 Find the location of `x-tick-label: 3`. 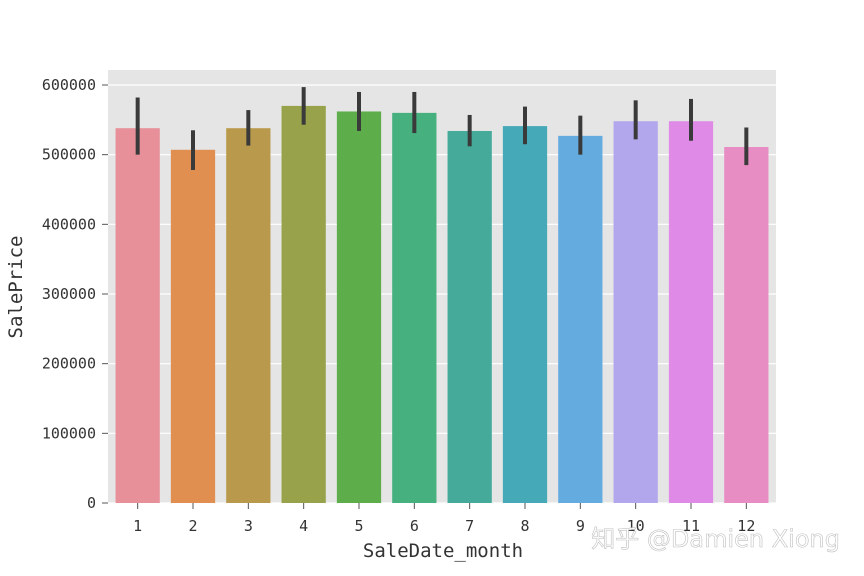

x-tick-label: 3 is located at coordinates (248, 526).